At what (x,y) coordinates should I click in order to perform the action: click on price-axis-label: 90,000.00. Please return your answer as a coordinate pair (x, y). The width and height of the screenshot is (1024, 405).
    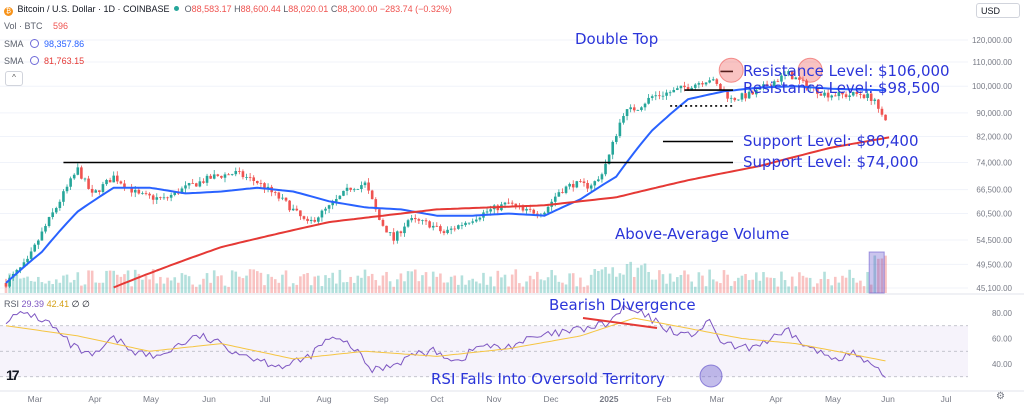
    Looking at the image, I should click on (994, 113).